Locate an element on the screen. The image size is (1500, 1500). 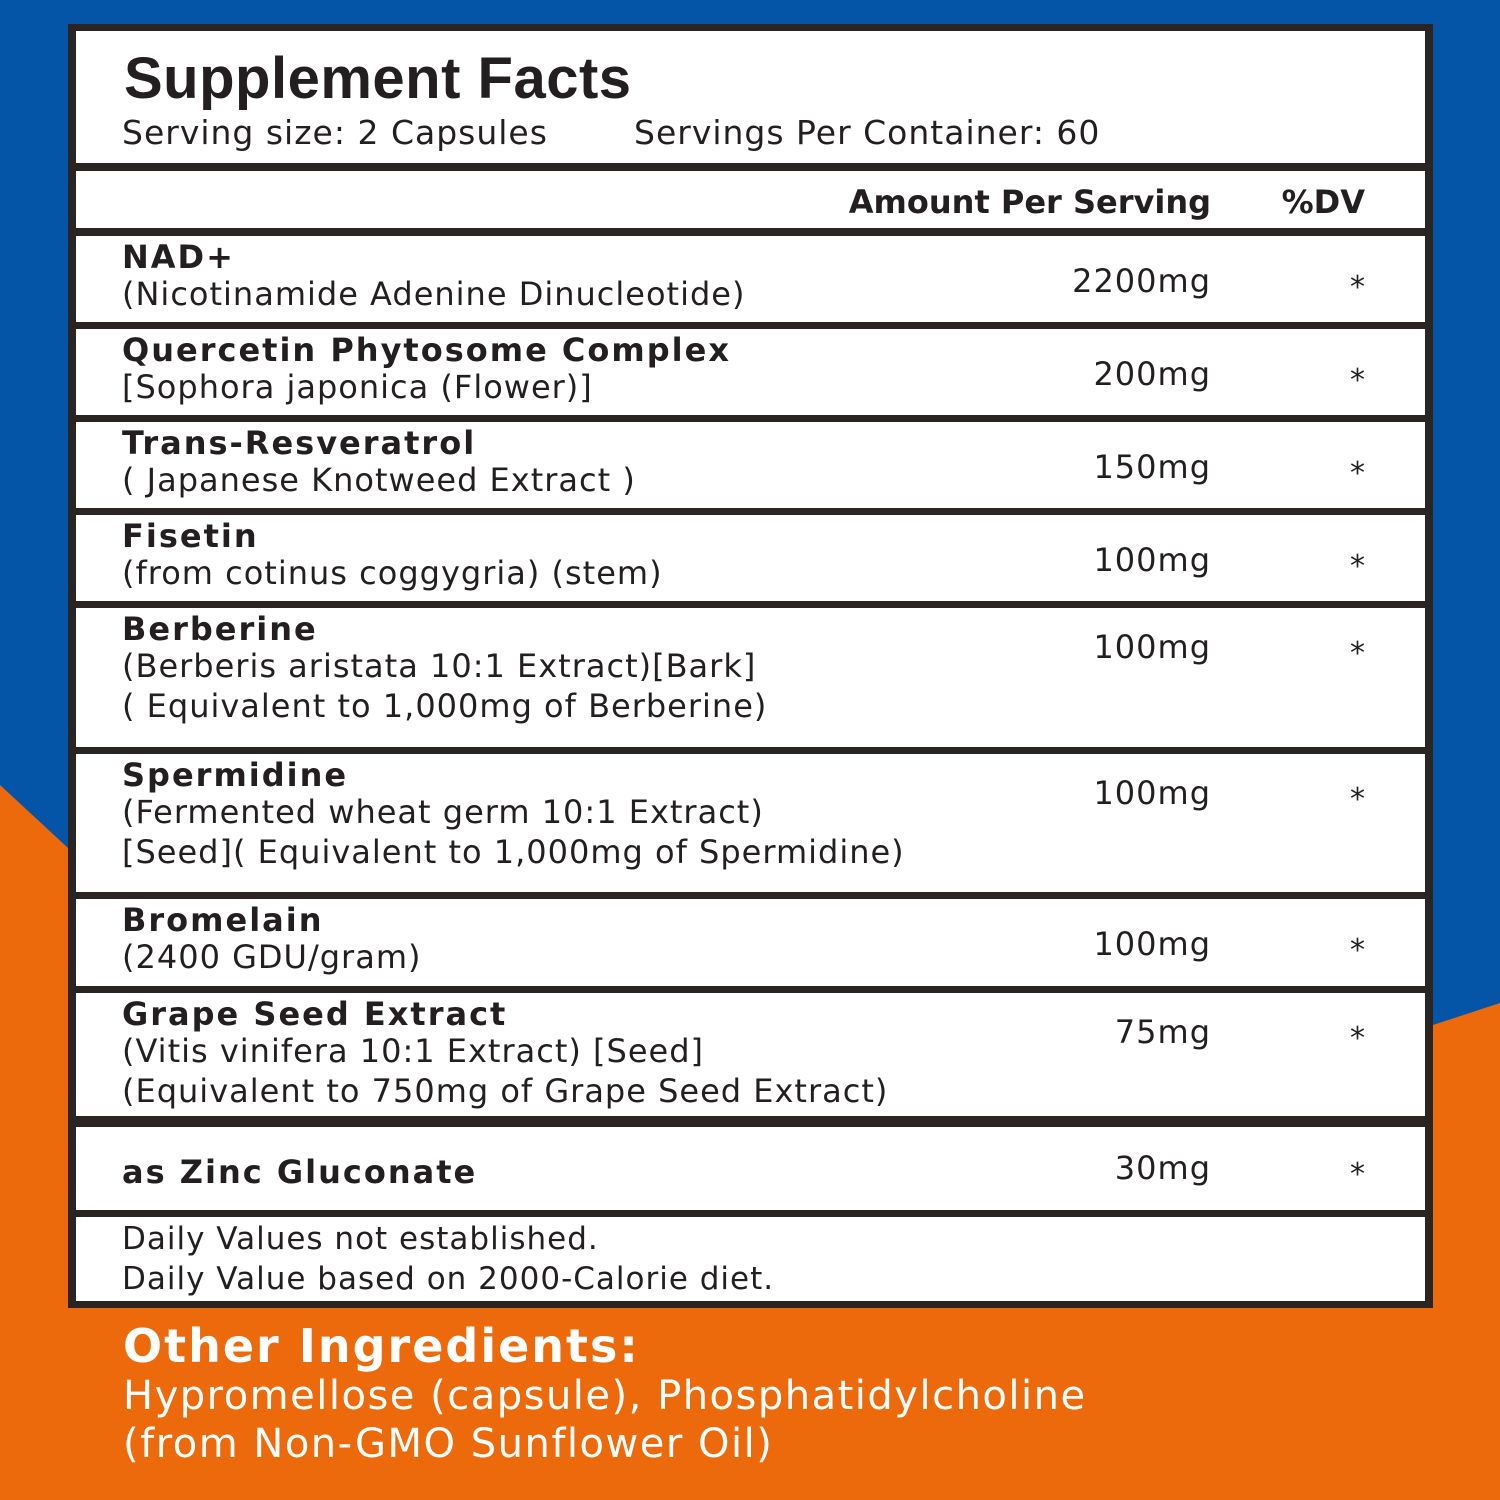
ingredient-detail: (Vitis vinifera 10:1 Extract) [Seed] is located at coordinates (413, 1051).